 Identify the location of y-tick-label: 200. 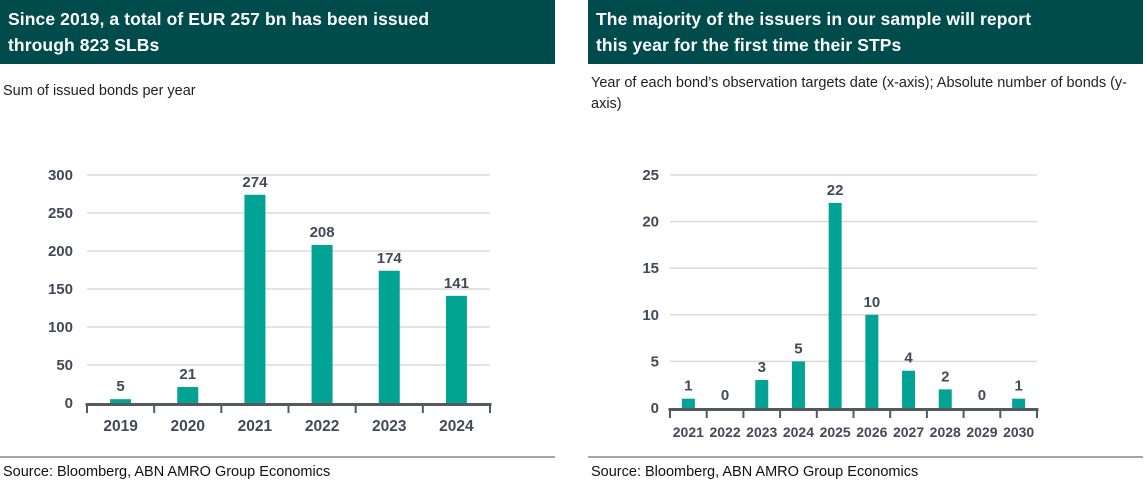
(60, 251).